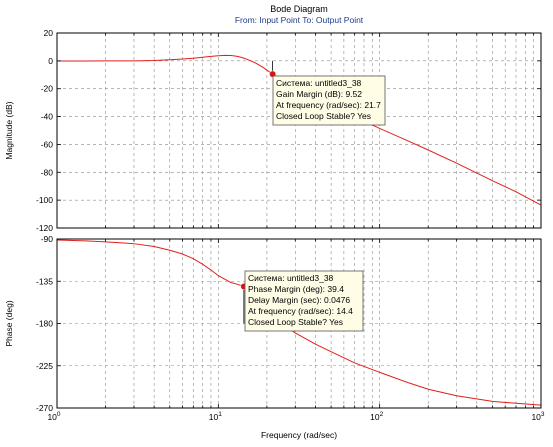 The image size is (553, 447). What do you see at coordinates (49, 33) in the screenshot?
I see `y-tick-label: 20` at bounding box center [49, 33].